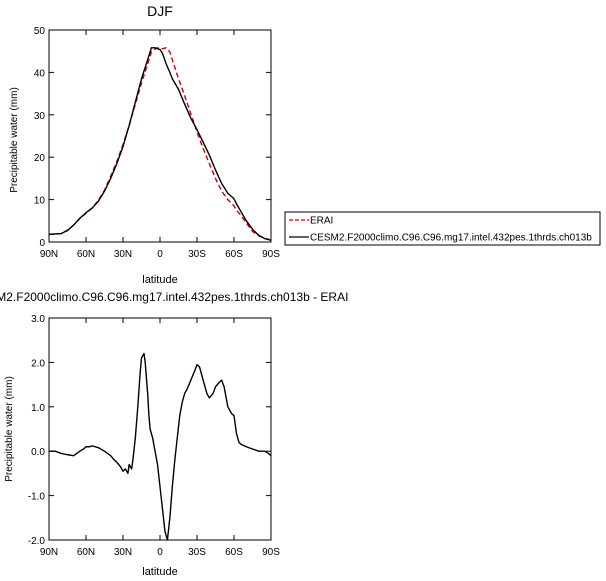  Describe the element at coordinates (37, 541) in the screenshot. I see `bottom-y-tick-label: -2.0` at that location.